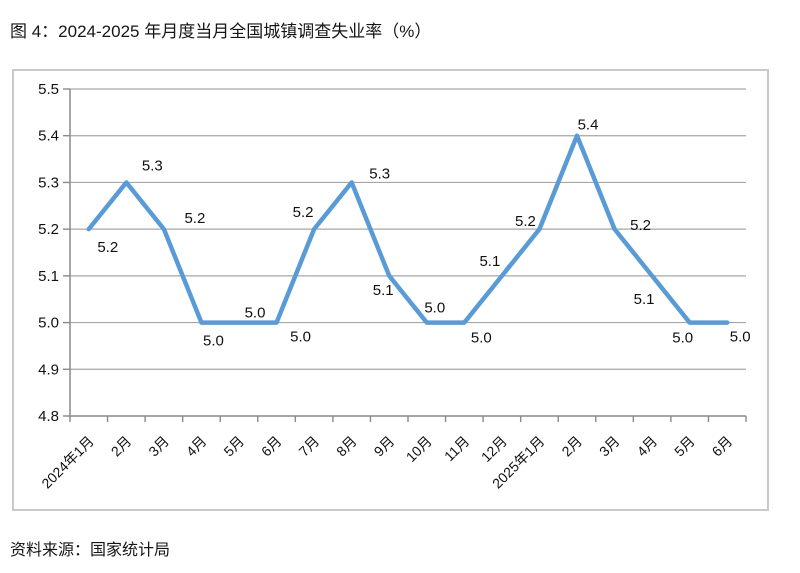 The width and height of the screenshot is (800, 573). I want to click on y-tick-label: 4.9, so click(48, 369).